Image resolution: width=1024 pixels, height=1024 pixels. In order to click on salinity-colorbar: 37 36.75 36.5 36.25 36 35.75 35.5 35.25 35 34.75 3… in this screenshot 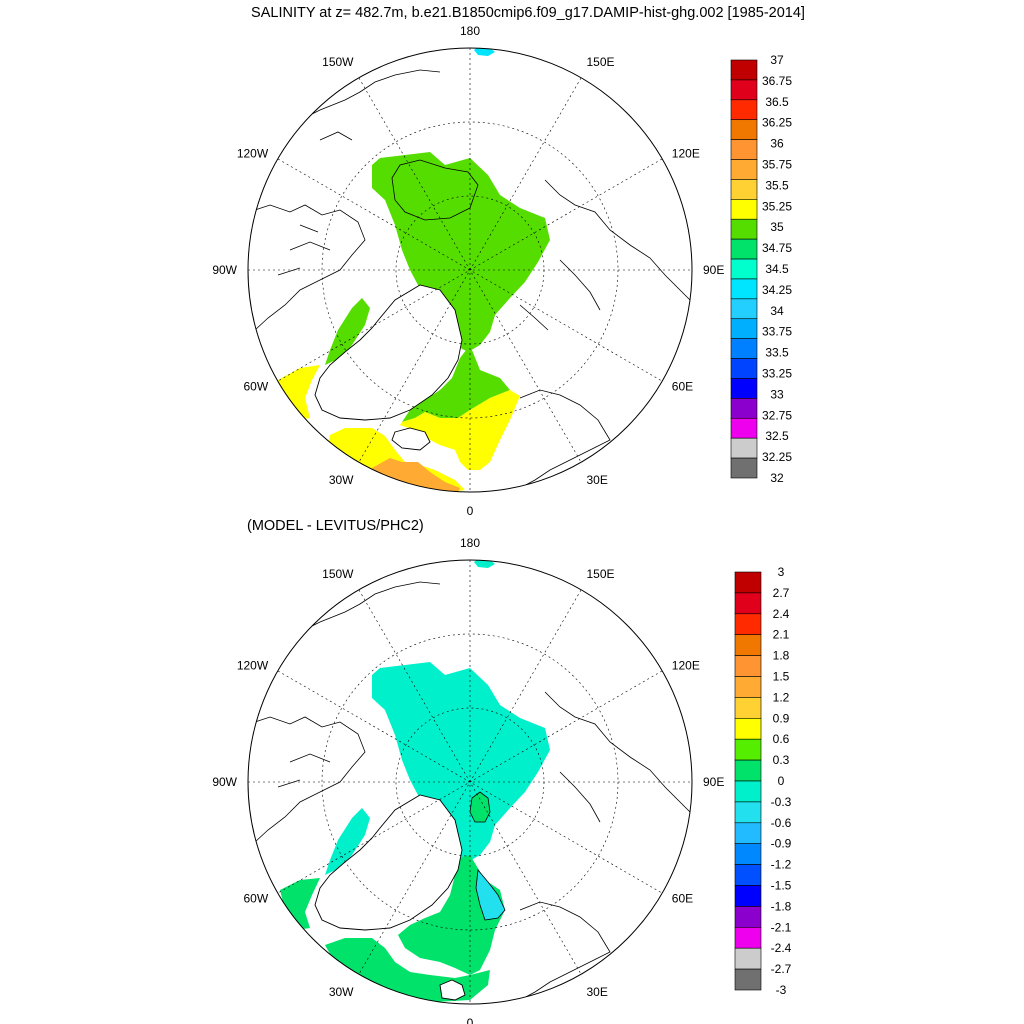, I will do `click(761, 269)`.